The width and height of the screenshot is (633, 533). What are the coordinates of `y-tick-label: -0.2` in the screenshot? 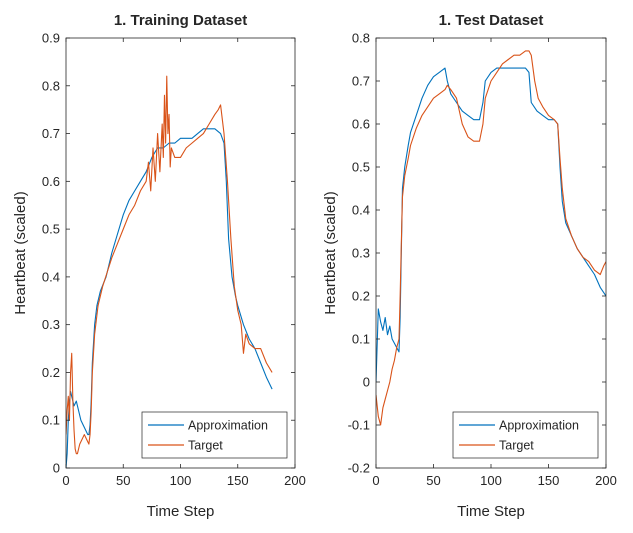 It's located at (359, 468).